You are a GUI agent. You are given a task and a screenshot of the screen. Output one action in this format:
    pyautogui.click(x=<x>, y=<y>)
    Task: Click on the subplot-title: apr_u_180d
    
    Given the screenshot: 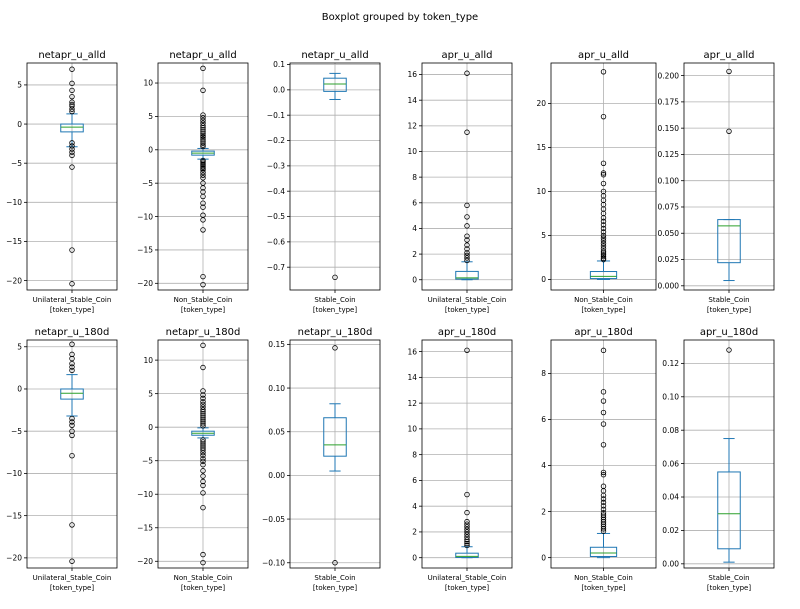 What is the action you would take?
    pyautogui.click(x=467, y=332)
    